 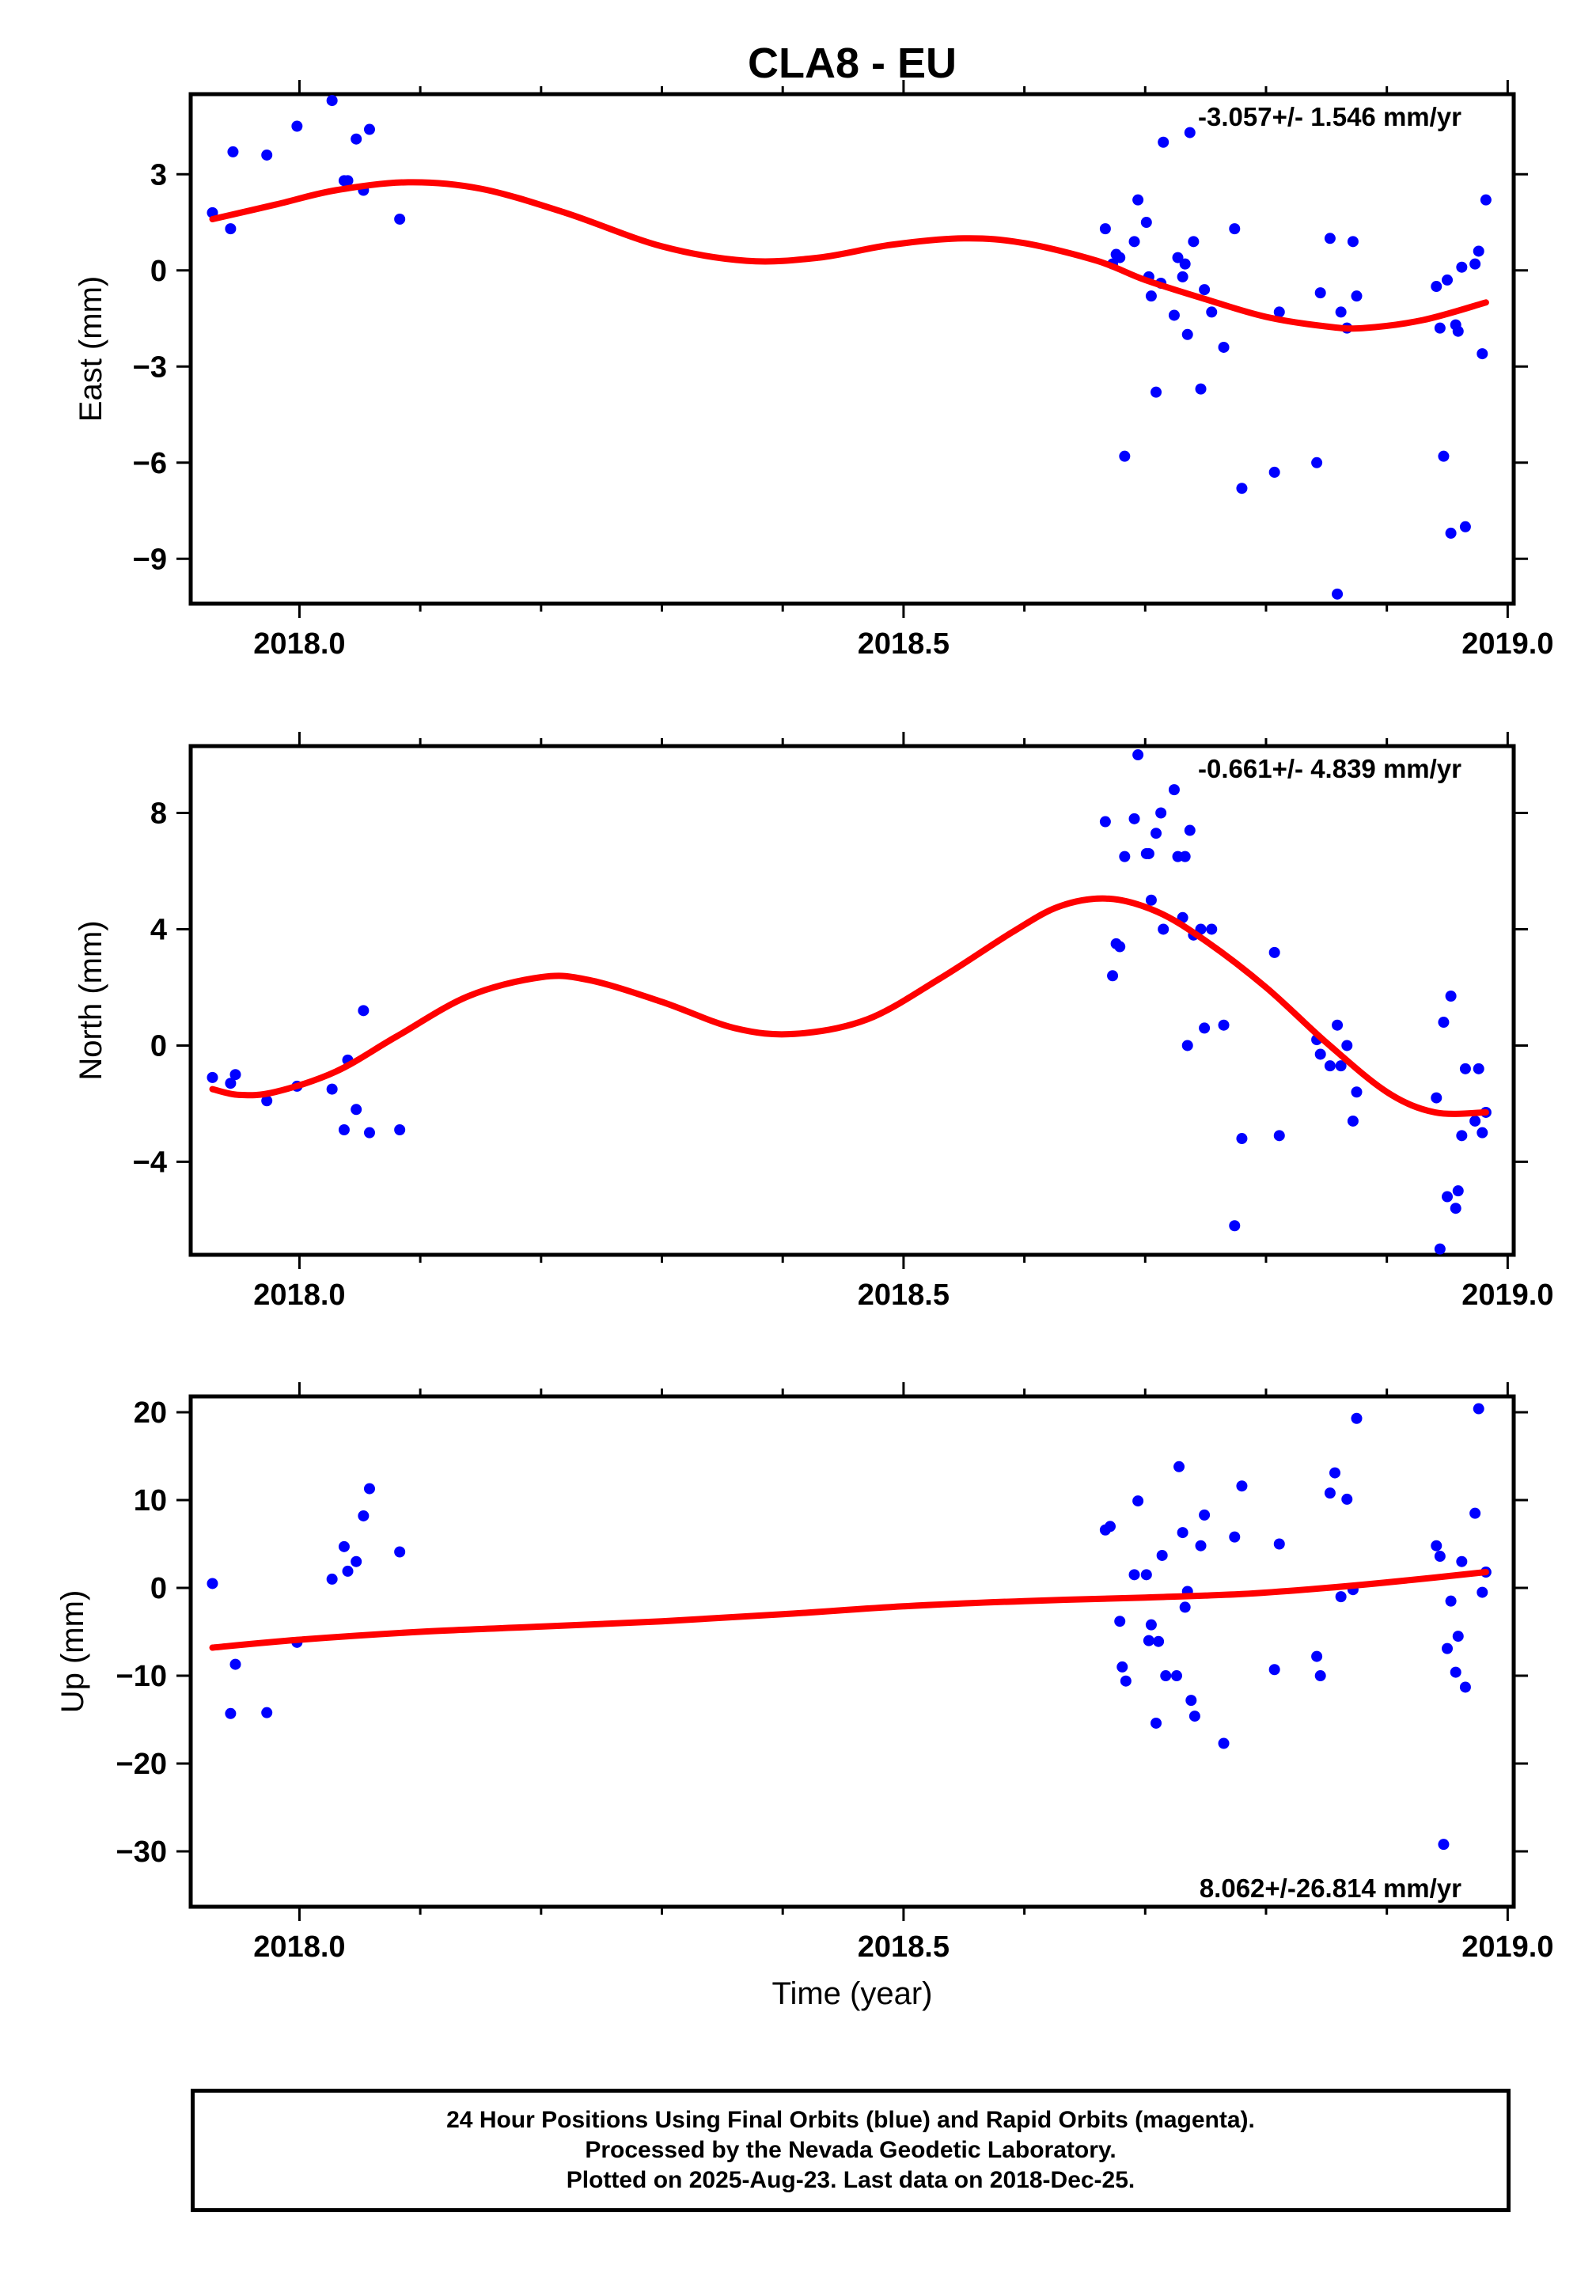 I want to click on up-y-tick-label: −30, so click(x=141, y=1852).